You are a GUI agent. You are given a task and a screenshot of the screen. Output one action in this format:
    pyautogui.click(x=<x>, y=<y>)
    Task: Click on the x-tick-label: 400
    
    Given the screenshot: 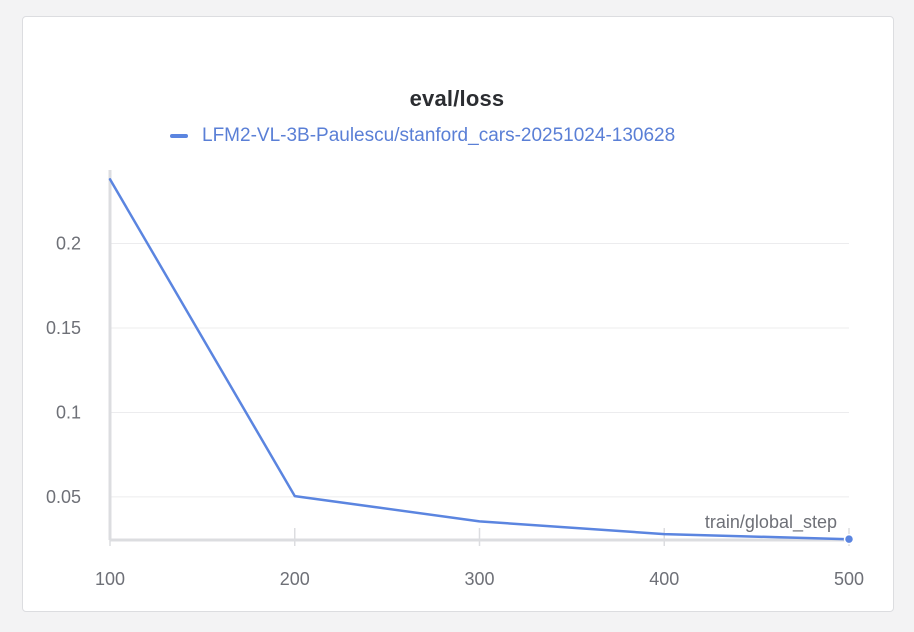 What is the action you would take?
    pyautogui.click(x=664, y=579)
    